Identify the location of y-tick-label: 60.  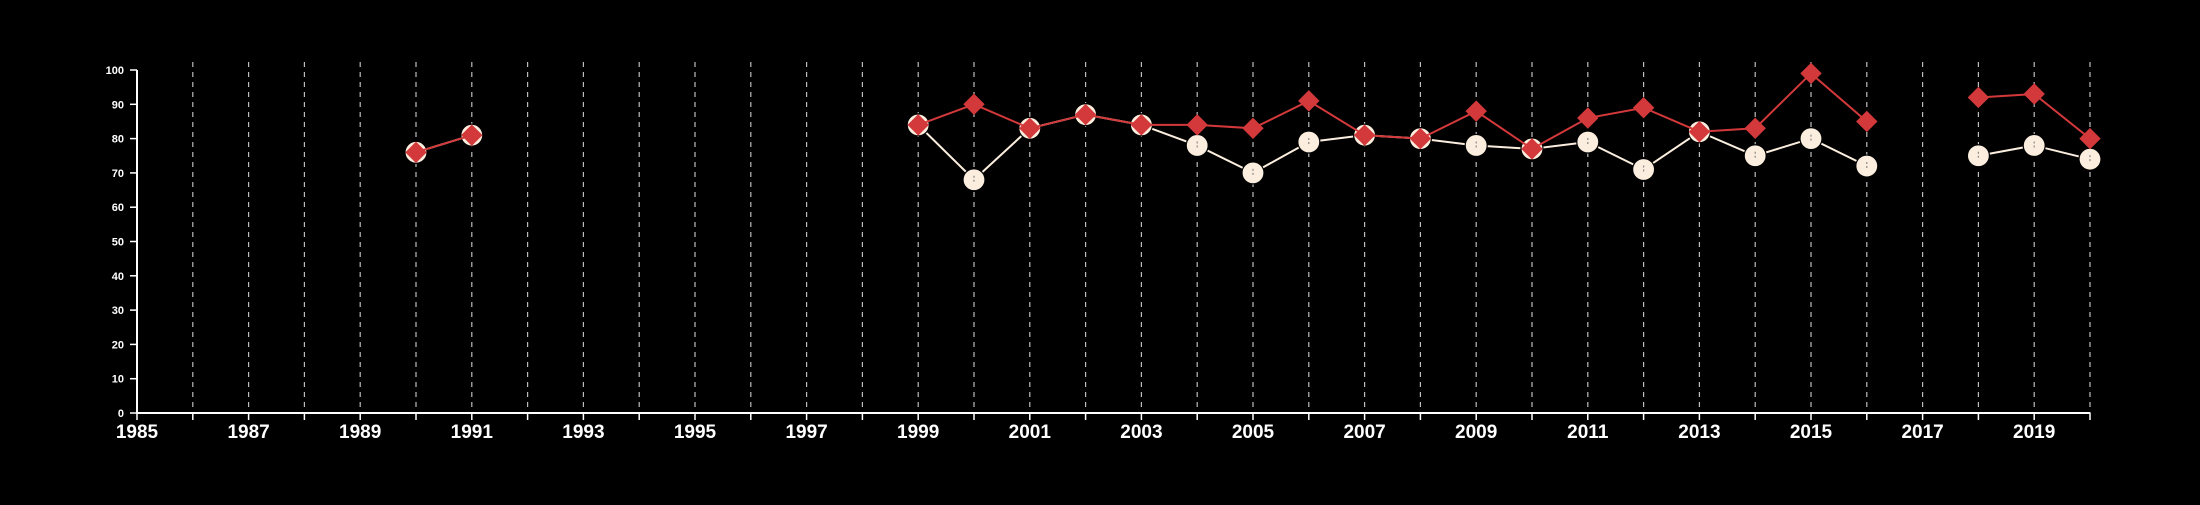
(118, 208).